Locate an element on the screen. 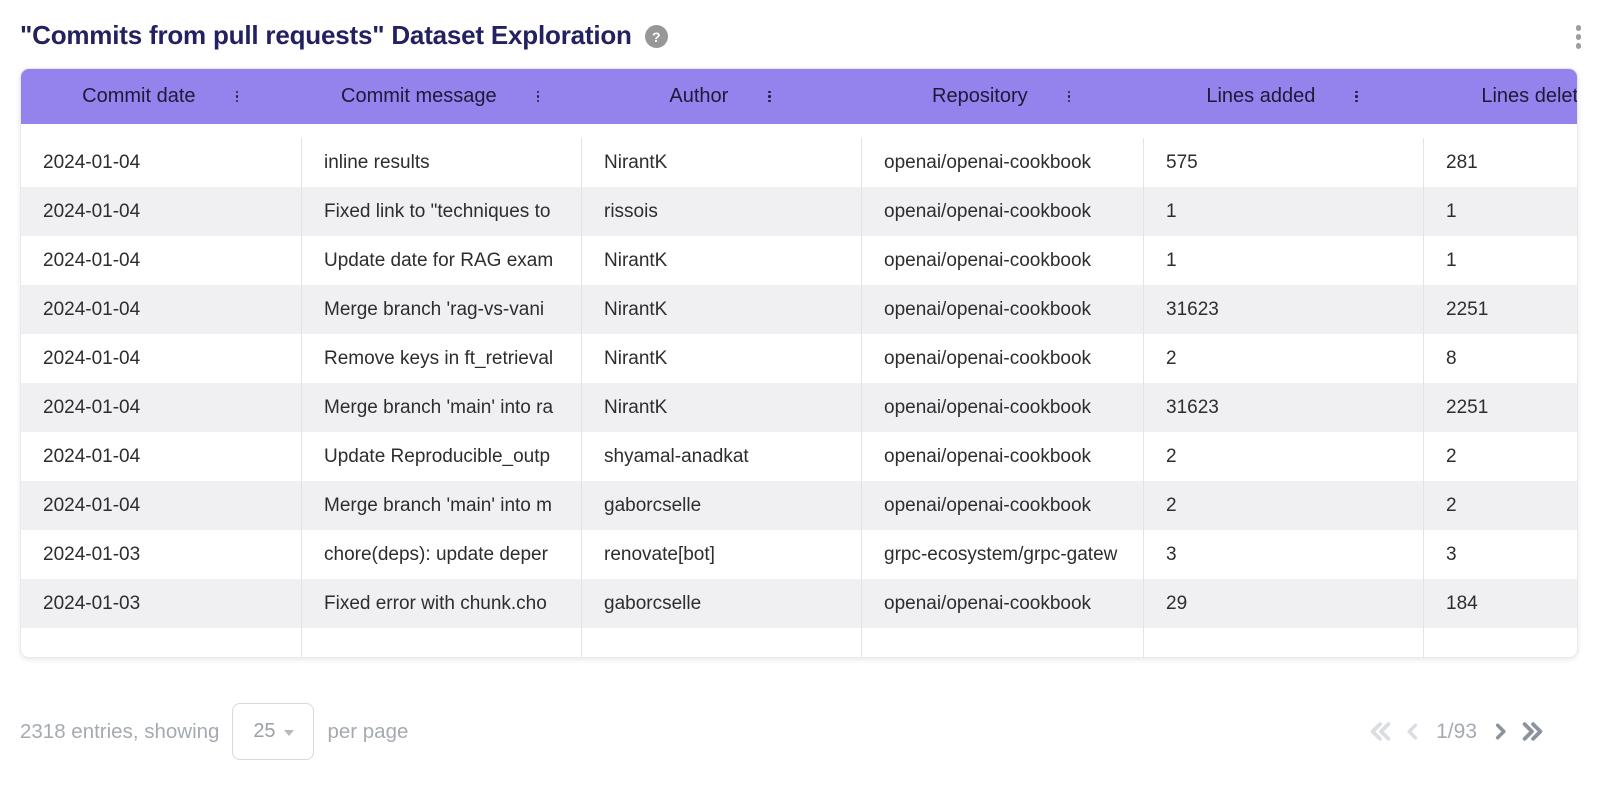 The height and width of the screenshot is (796, 1600). column-header-commit-date: Commit date is located at coordinates (161, 96).